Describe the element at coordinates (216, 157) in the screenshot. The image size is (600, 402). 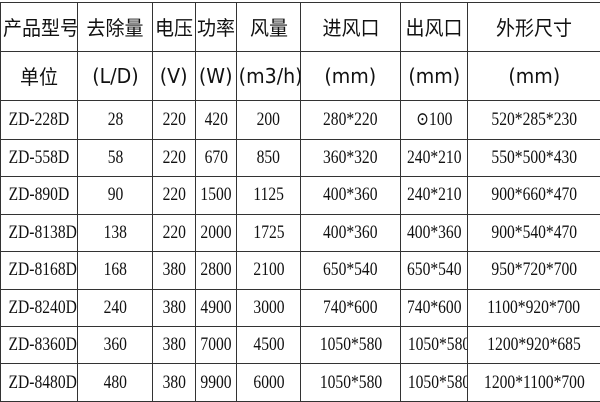
I see `table-cell: 670` at that location.